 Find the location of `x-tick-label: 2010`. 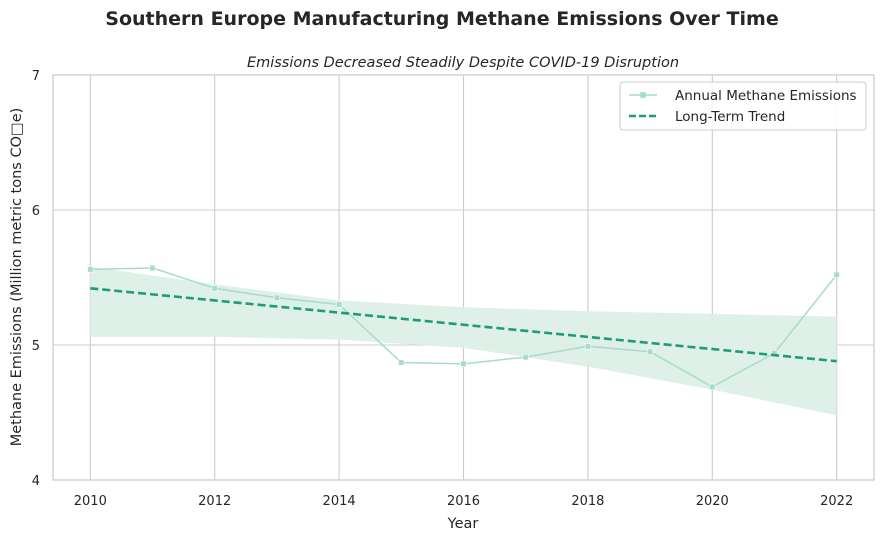

x-tick-label: 2010 is located at coordinates (90, 501).